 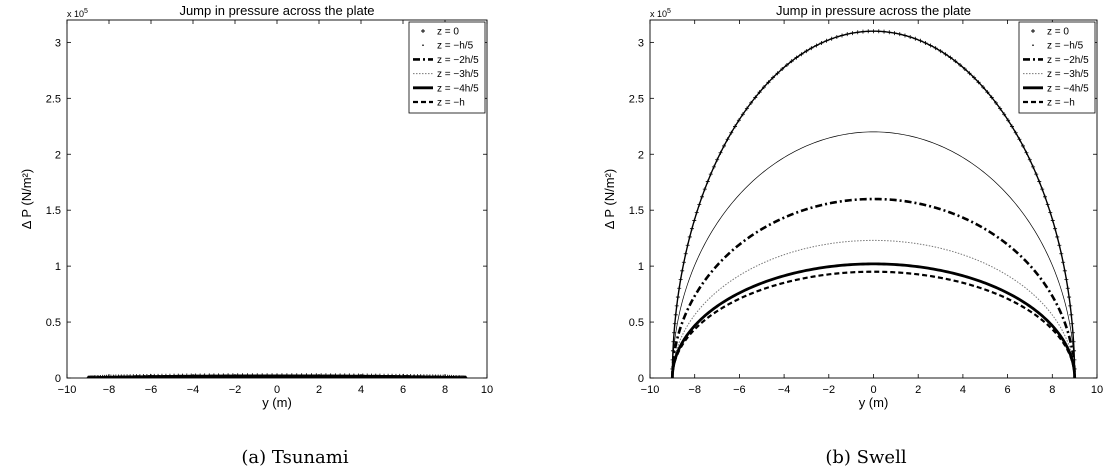 I want to click on x-tick-label: 6, so click(x=1008, y=390).